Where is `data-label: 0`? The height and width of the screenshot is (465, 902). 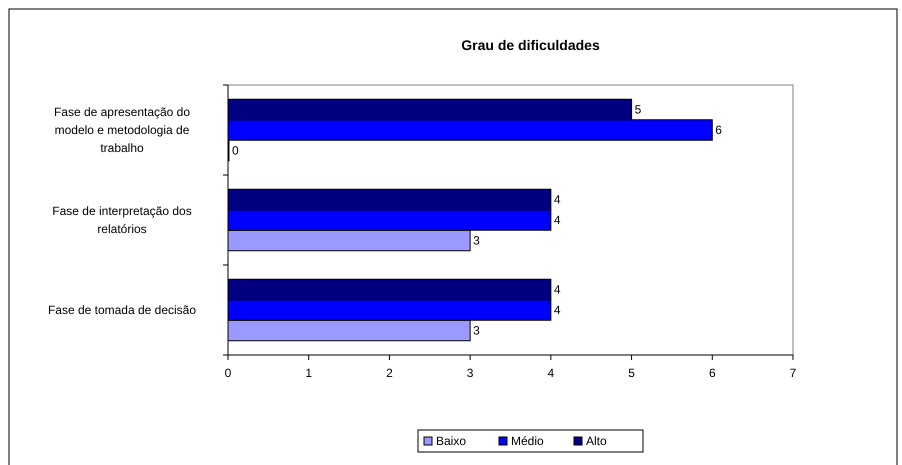
data-label: 0 is located at coordinates (235, 151).